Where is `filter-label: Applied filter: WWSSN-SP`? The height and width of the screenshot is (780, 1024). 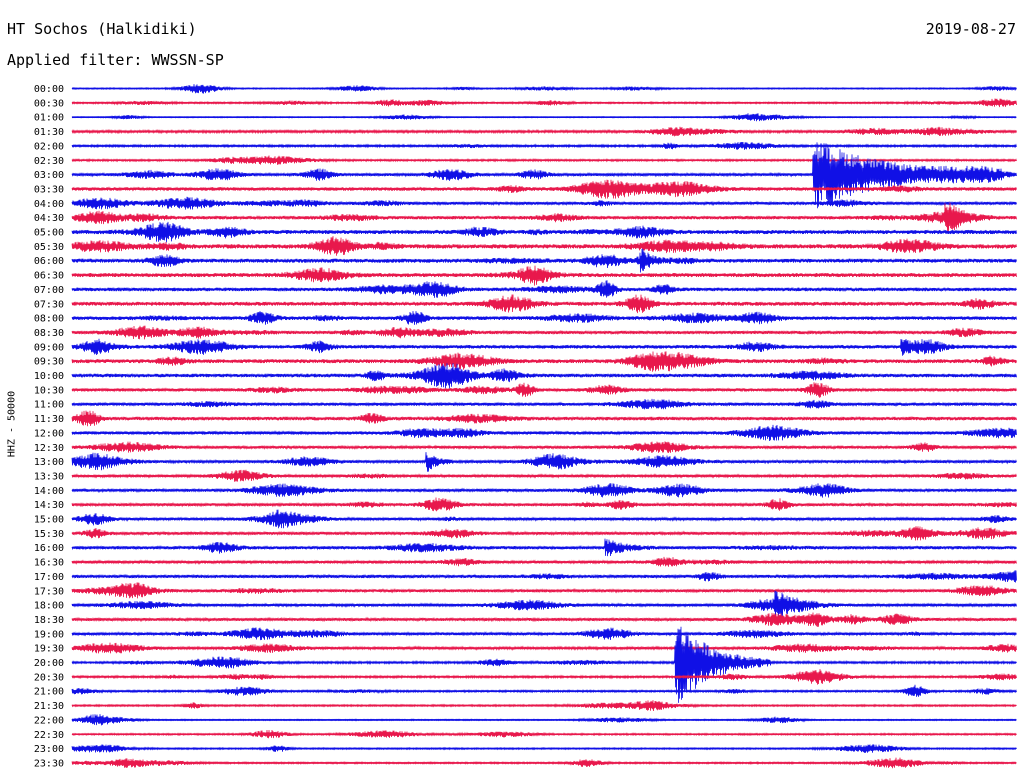 filter-label: Applied filter: WWSSN-SP is located at coordinates (115, 60).